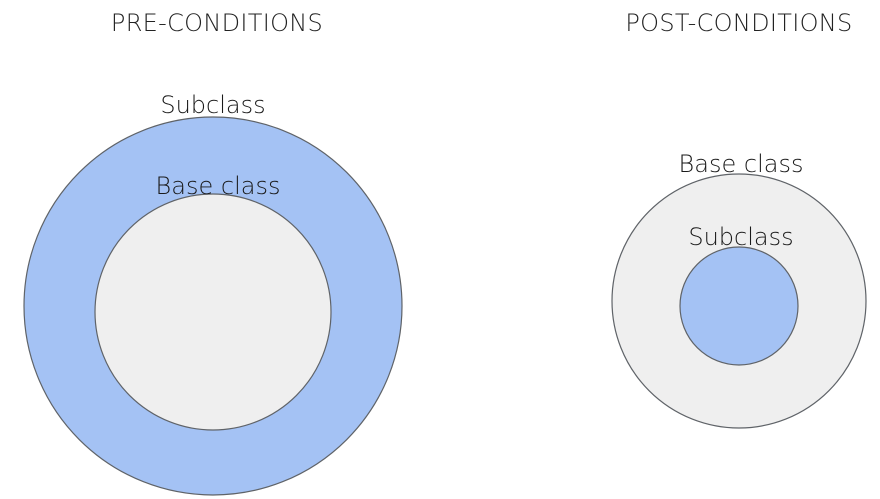  I want to click on pre-base-class-label: Base class, so click(218, 186).